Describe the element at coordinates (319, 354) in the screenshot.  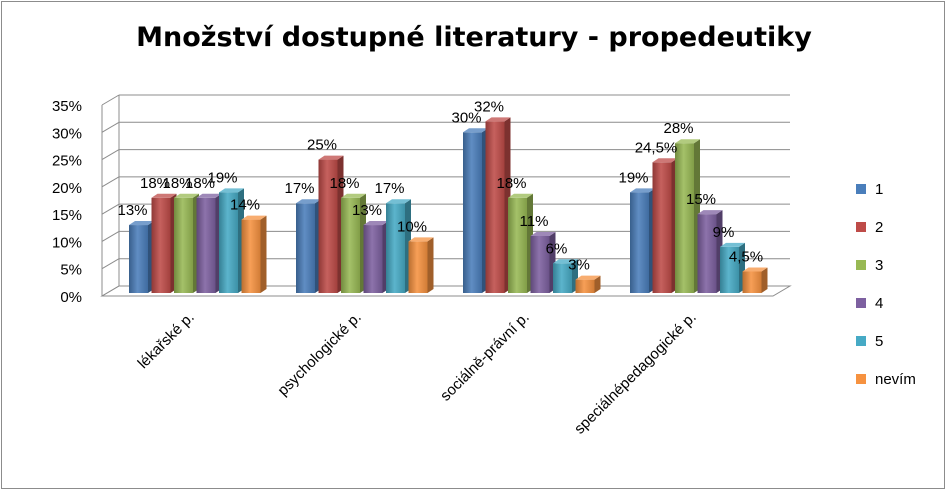
I see `category-label: psychologické p.` at that location.